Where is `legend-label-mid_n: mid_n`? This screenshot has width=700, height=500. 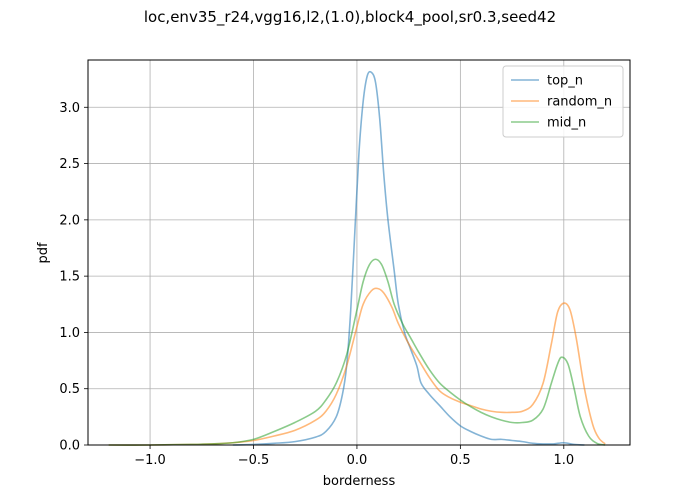
legend-label-mid_n: mid_n is located at coordinates (566, 123).